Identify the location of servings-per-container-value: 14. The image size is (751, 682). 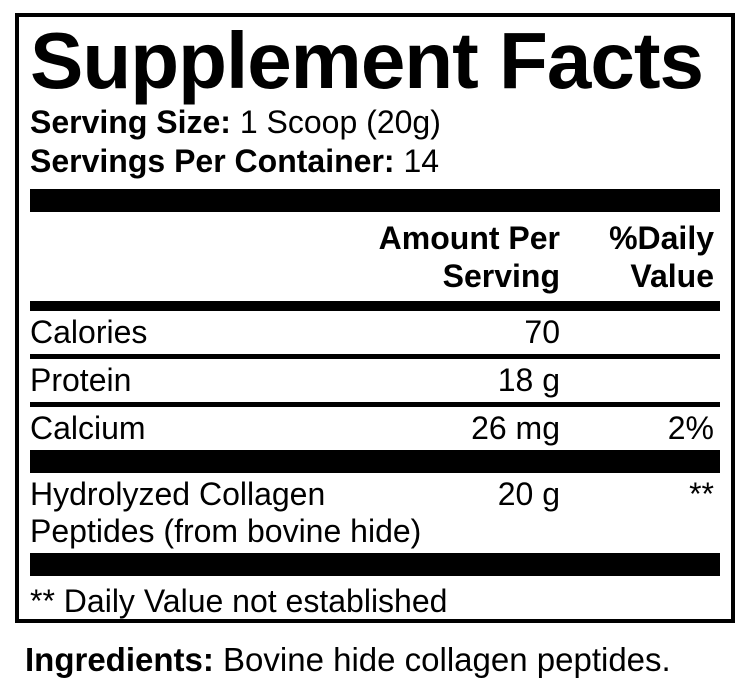
(421, 161).